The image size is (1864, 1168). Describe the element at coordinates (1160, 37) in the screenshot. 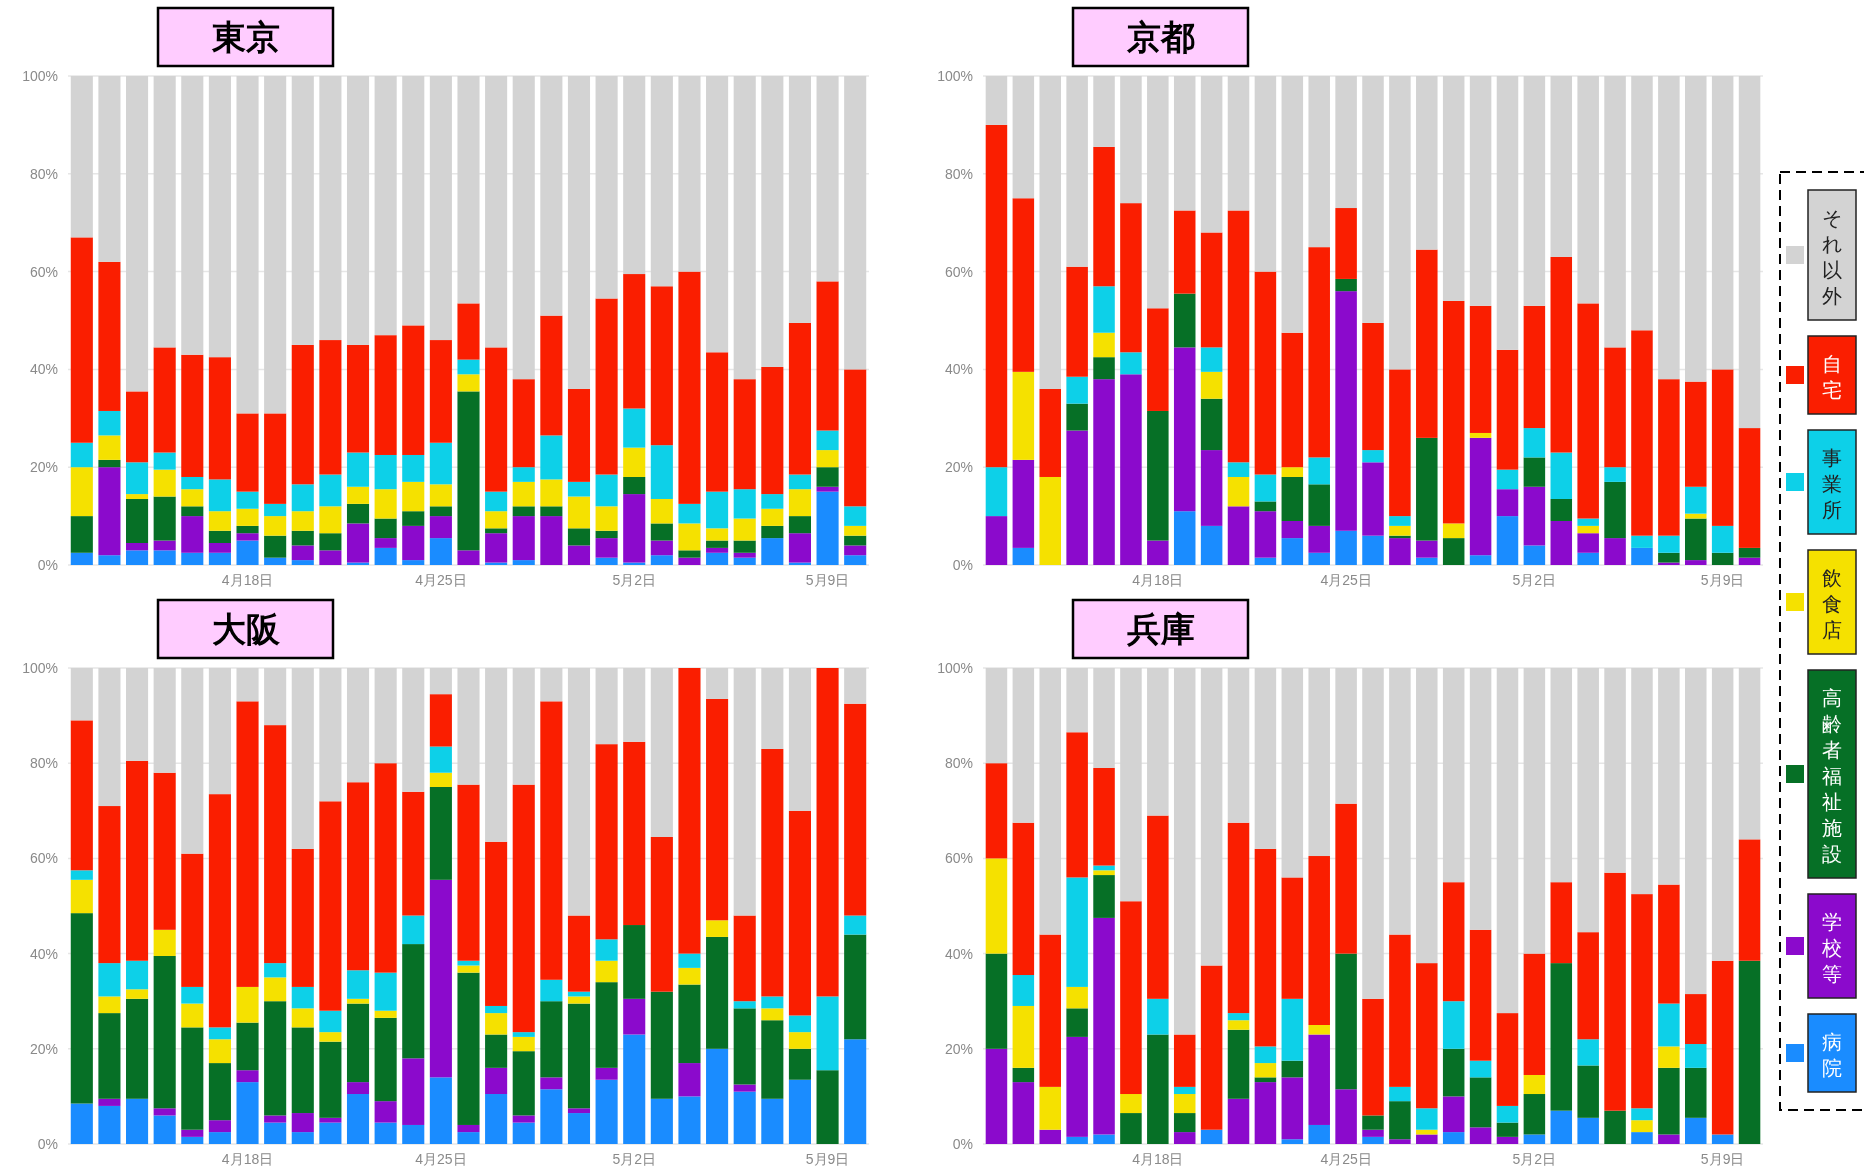

I see `chart-title: 京都` at that location.